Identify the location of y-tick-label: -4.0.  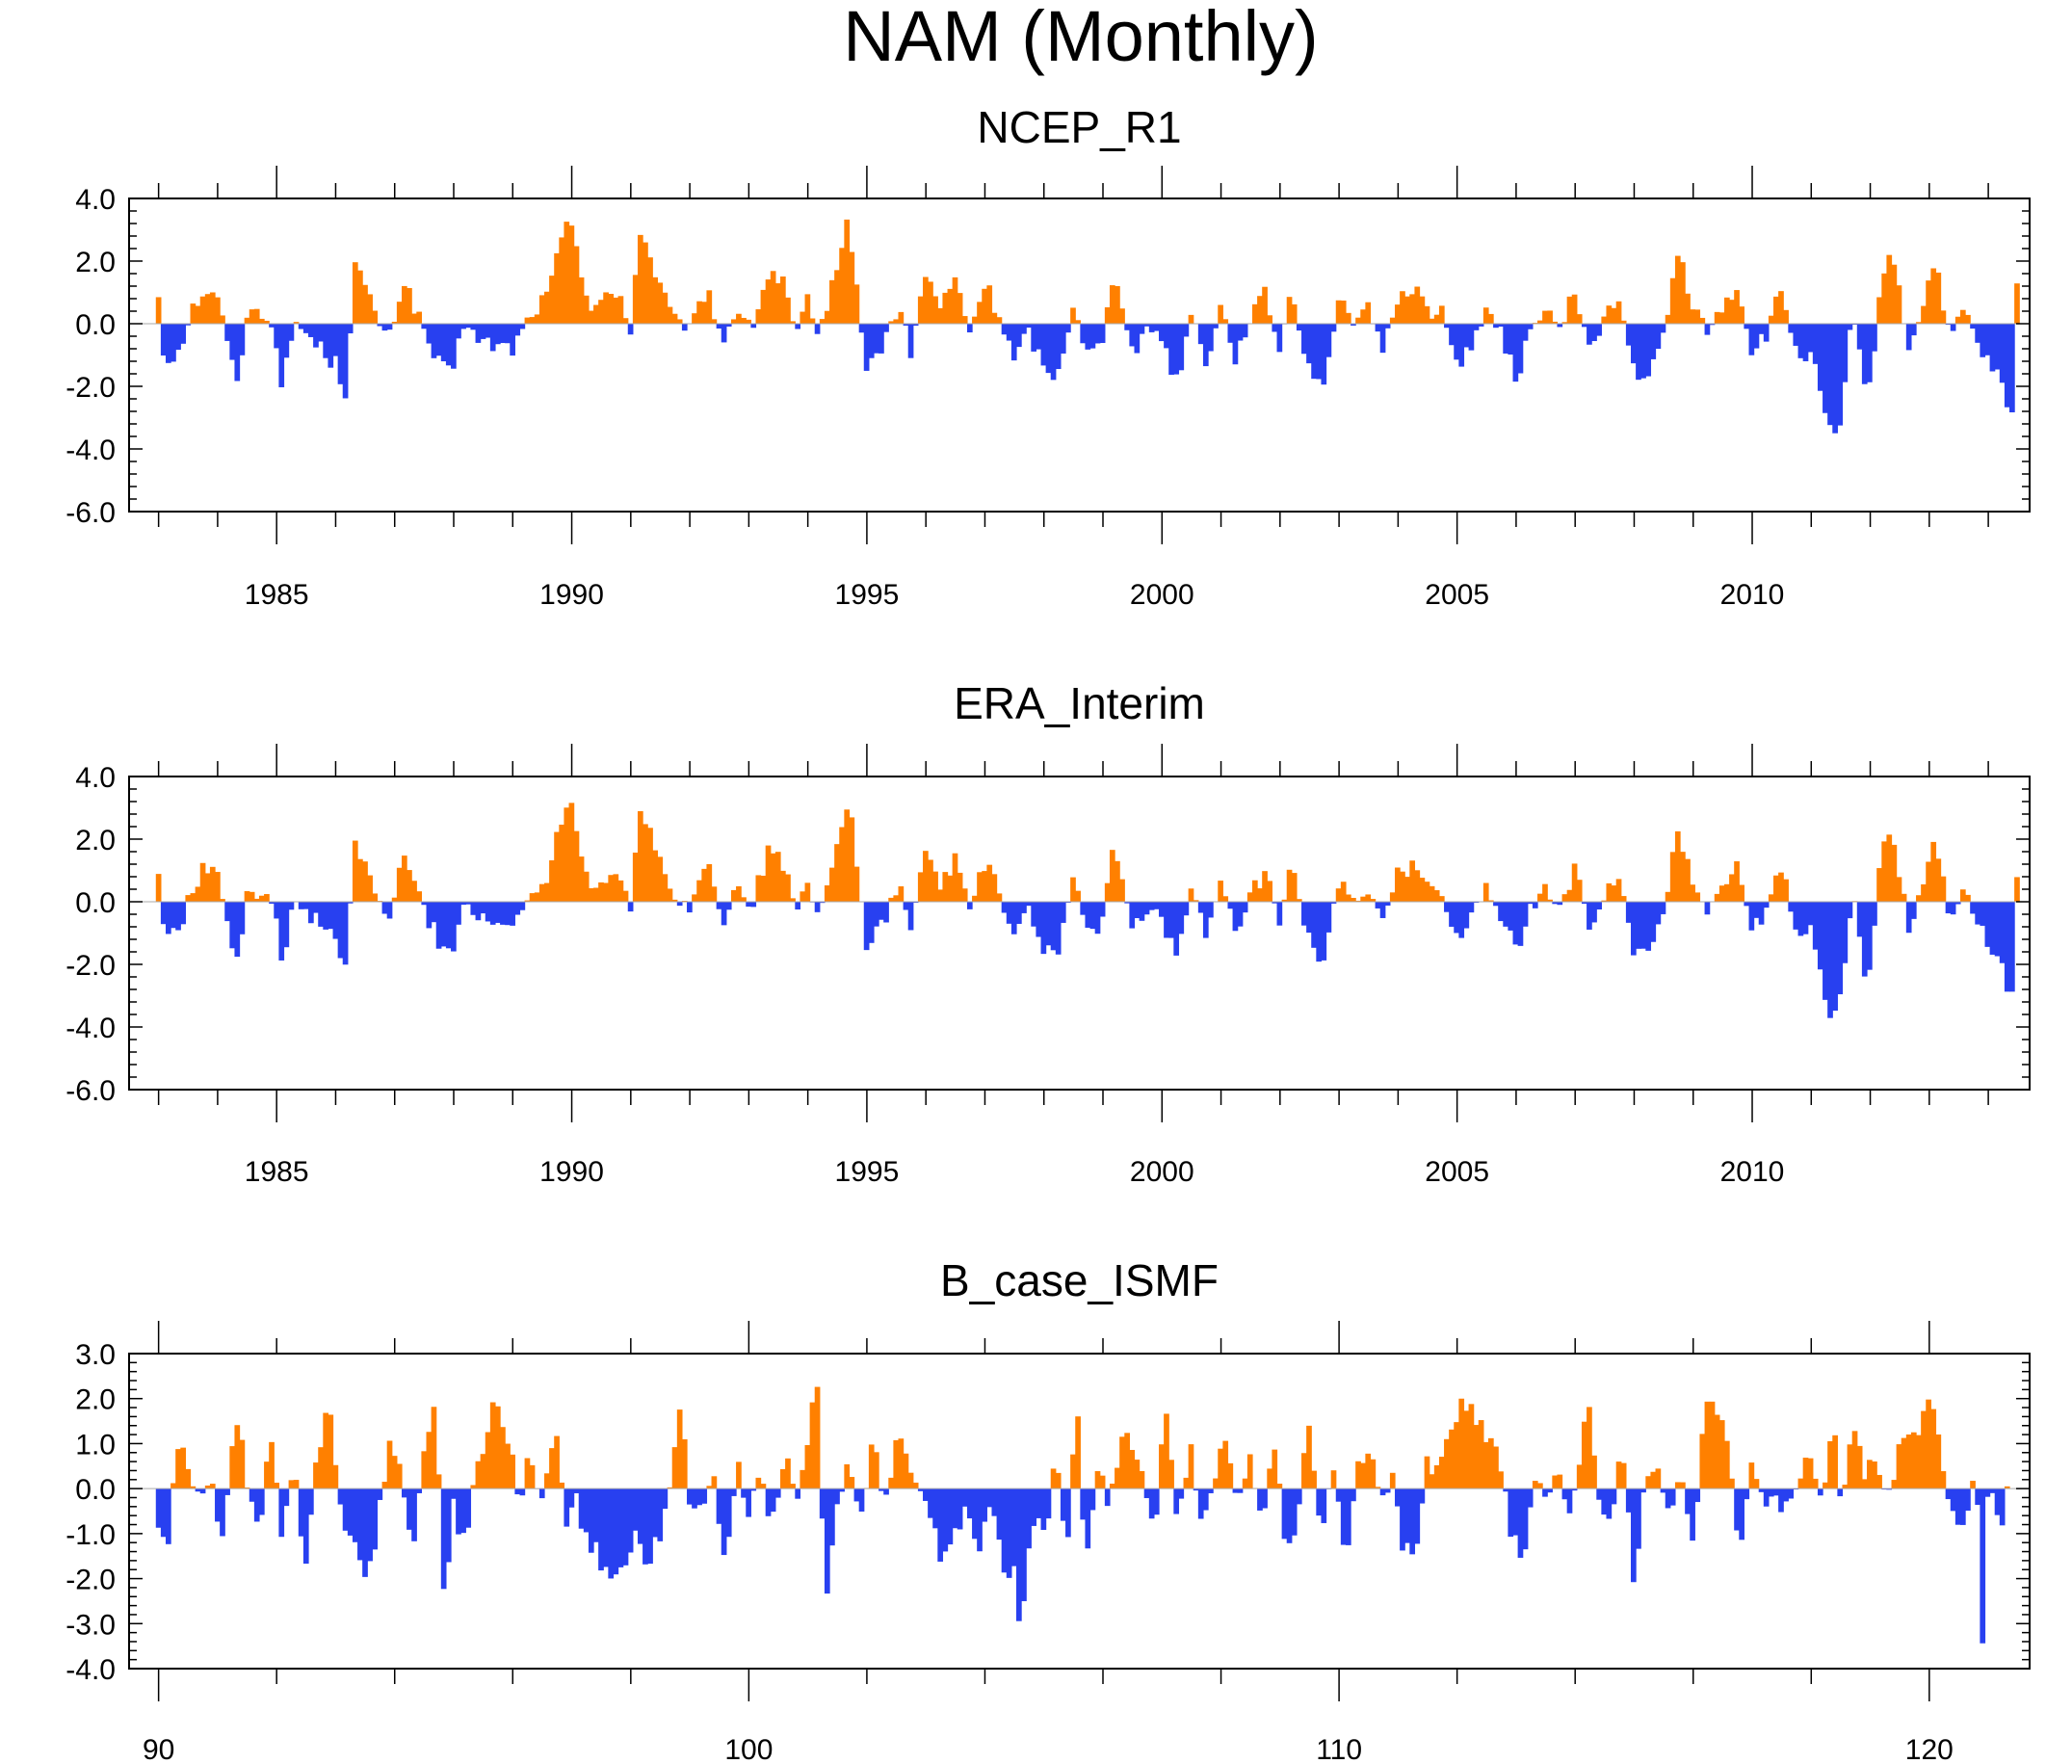
(91, 450).